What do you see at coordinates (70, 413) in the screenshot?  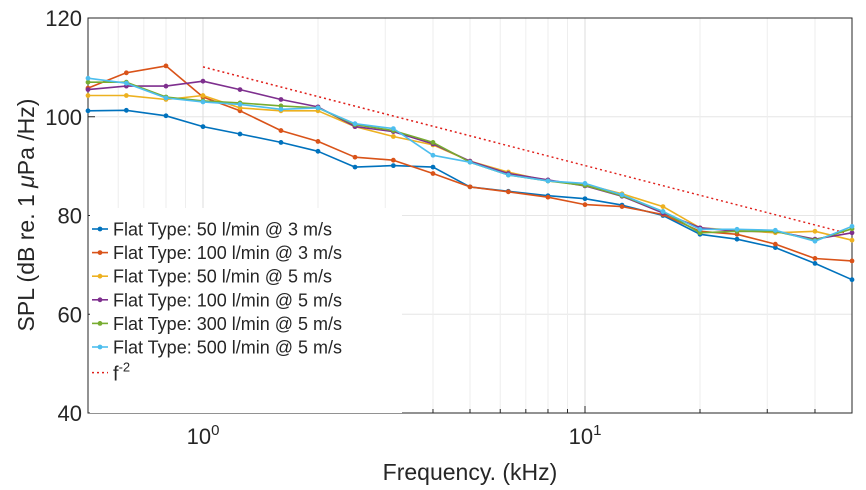 I see `y-tick-label: 40` at bounding box center [70, 413].